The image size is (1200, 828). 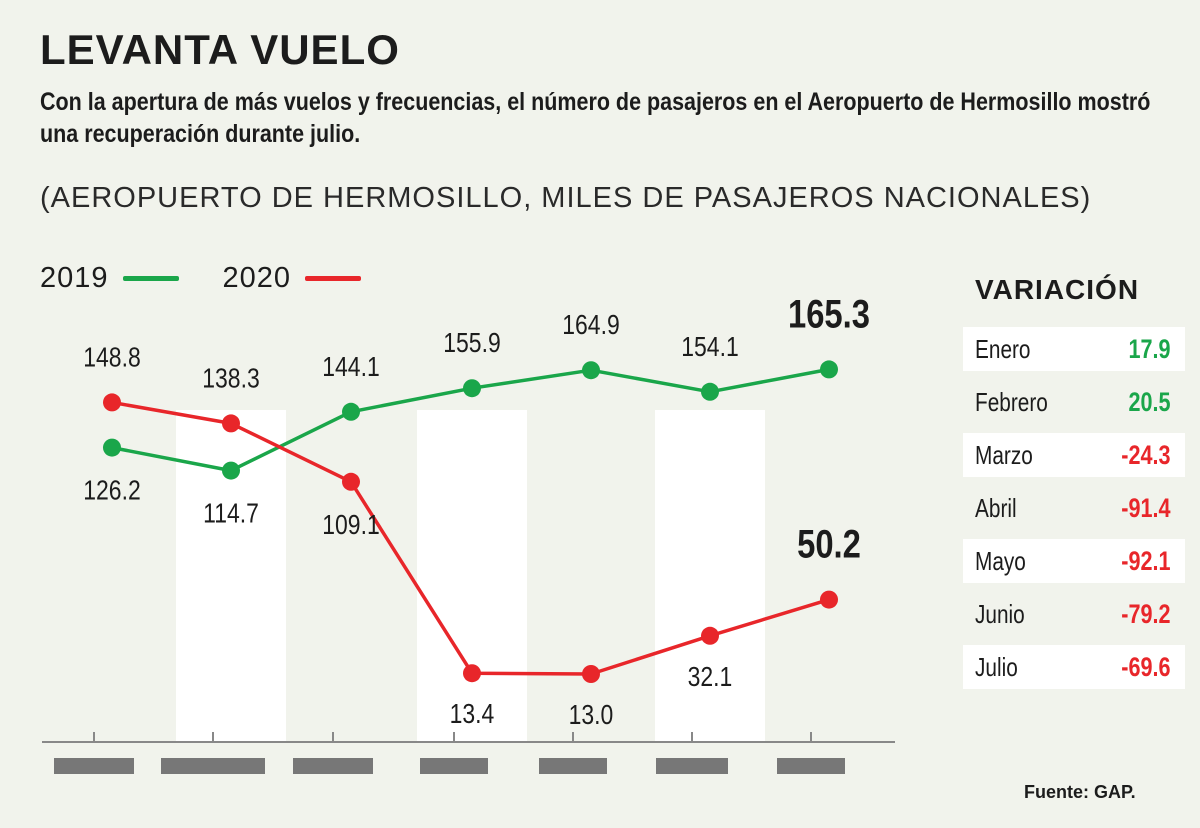 I want to click on variation-row: Julio -69.6, so click(x=1074, y=667).